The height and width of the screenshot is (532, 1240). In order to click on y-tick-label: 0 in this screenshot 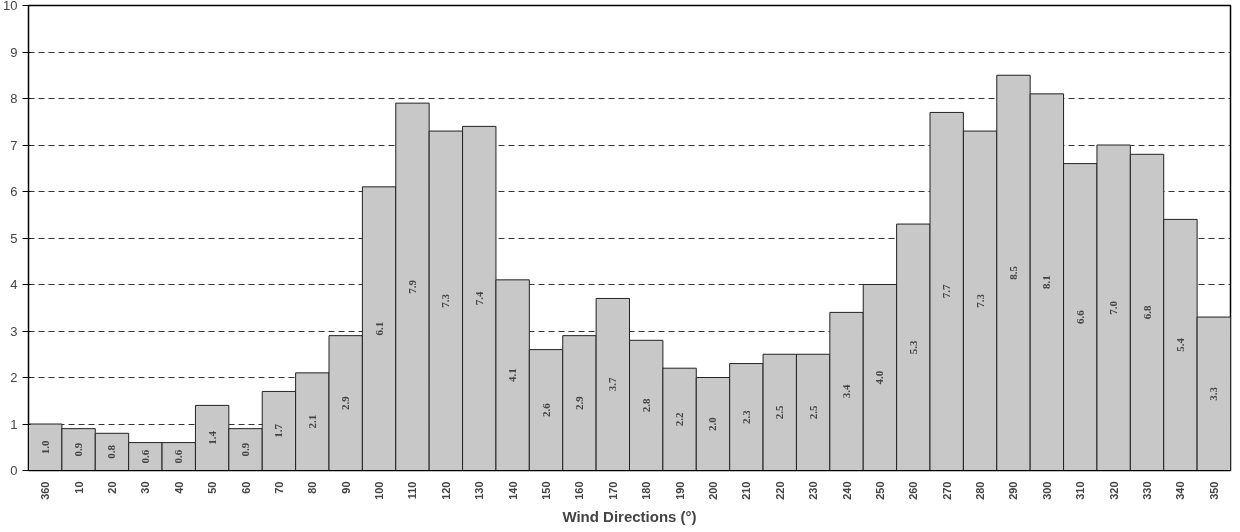, I will do `click(14, 470)`.